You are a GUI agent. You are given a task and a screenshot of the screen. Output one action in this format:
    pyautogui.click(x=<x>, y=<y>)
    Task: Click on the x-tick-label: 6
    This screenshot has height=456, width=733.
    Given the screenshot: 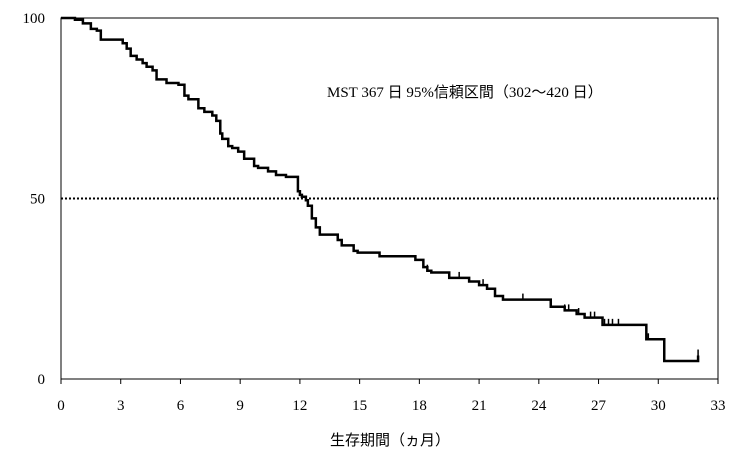 What is the action you would take?
    pyautogui.click(x=181, y=406)
    